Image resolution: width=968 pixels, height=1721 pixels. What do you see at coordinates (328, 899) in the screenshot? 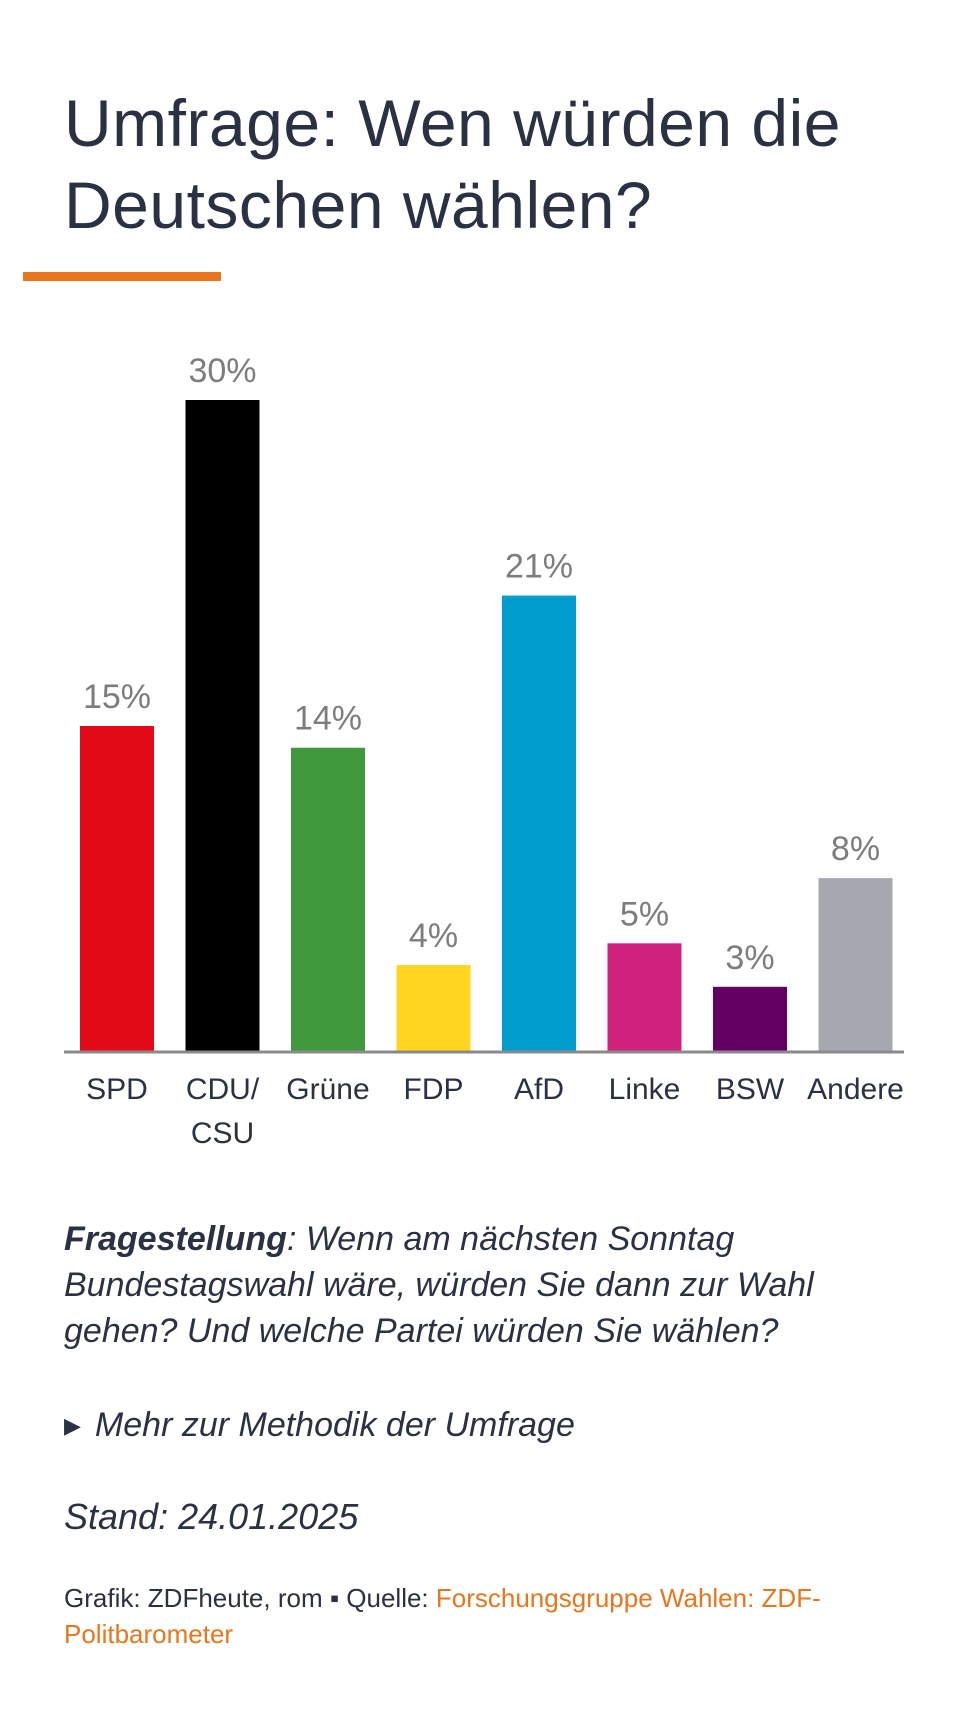
I see `bar-grüne` at bounding box center [328, 899].